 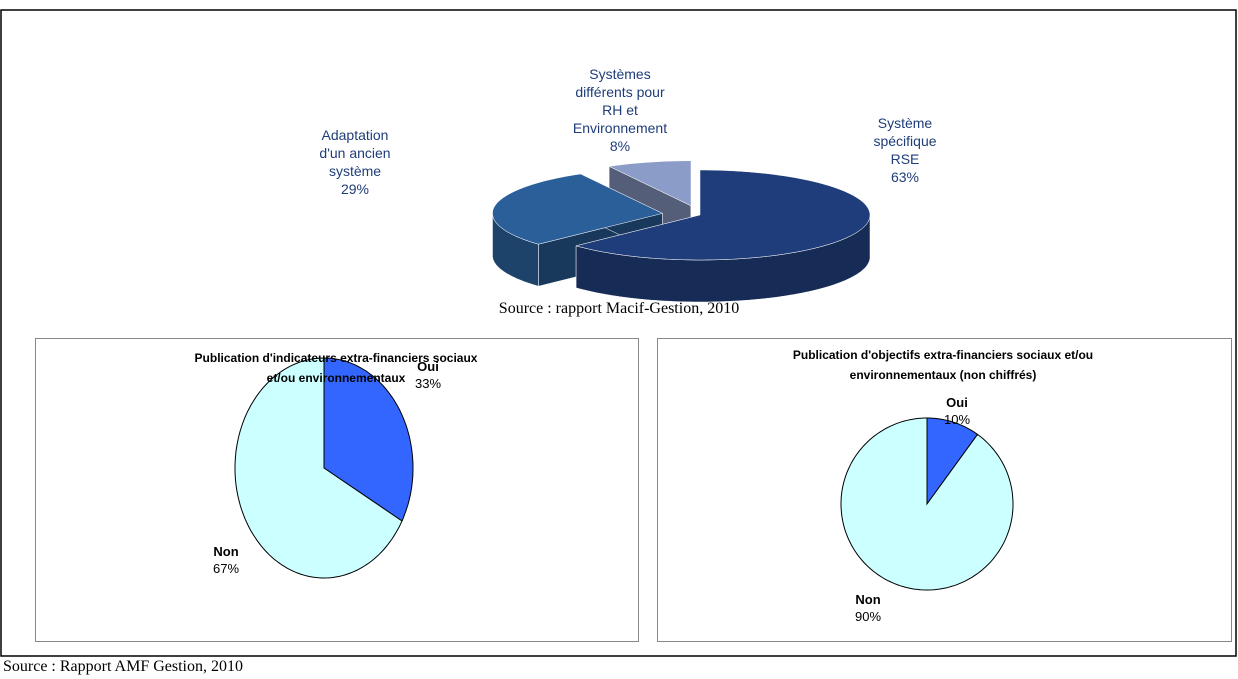 What do you see at coordinates (620, 146) in the screenshot?
I see `label-text: 8%` at bounding box center [620, 146].